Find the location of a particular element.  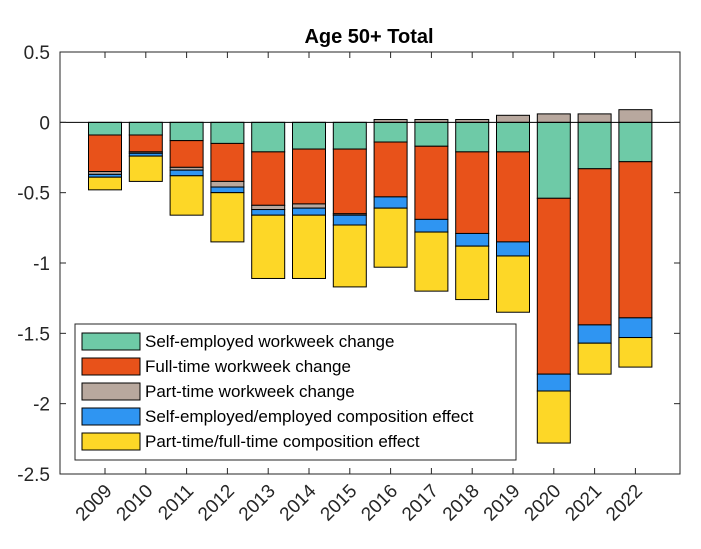

x-tick-label: 2022 is located at coordinates (624, 503).